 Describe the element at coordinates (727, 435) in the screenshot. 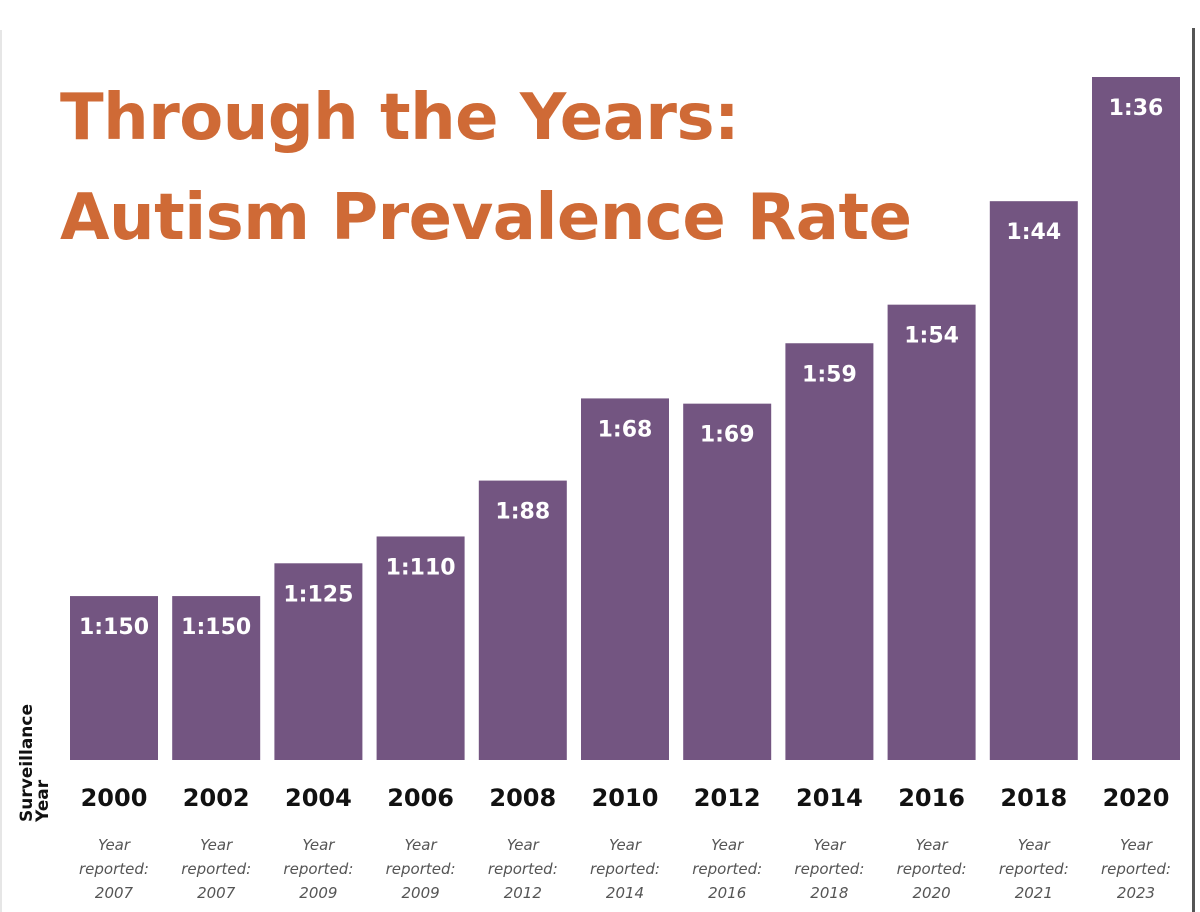

I see `bar-value-label: 1:69` at that location.